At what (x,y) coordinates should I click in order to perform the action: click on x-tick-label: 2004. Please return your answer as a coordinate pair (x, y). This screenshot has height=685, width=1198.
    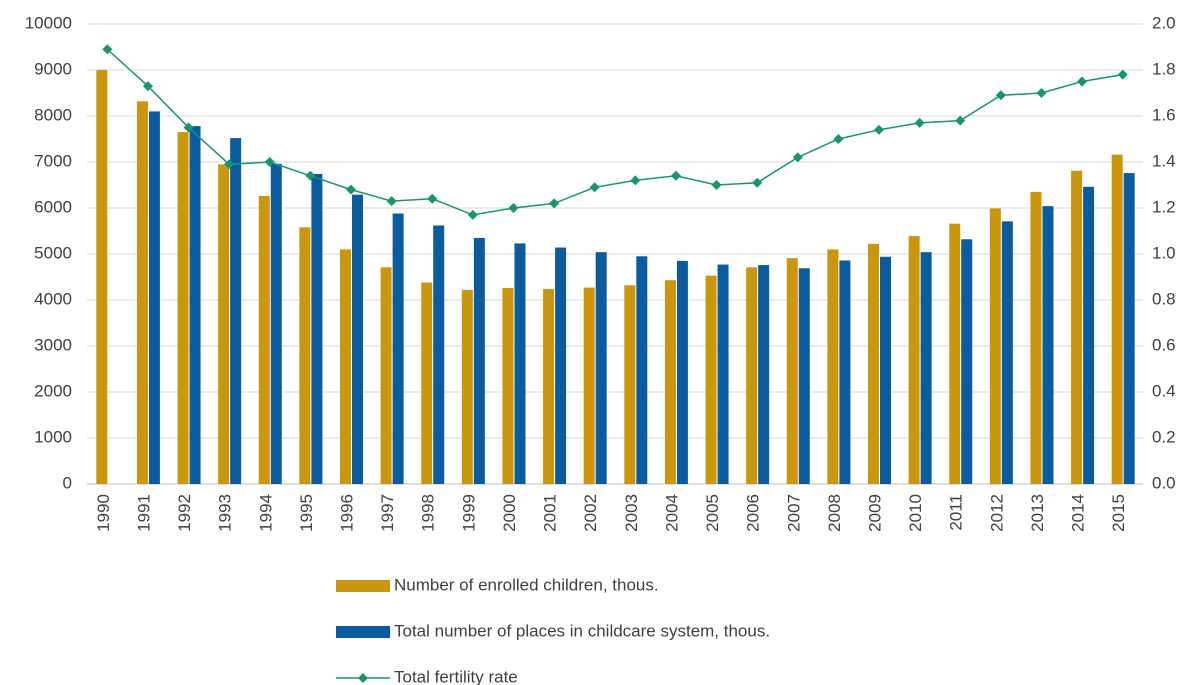
    Looking at the image, I should click on (671, 513).